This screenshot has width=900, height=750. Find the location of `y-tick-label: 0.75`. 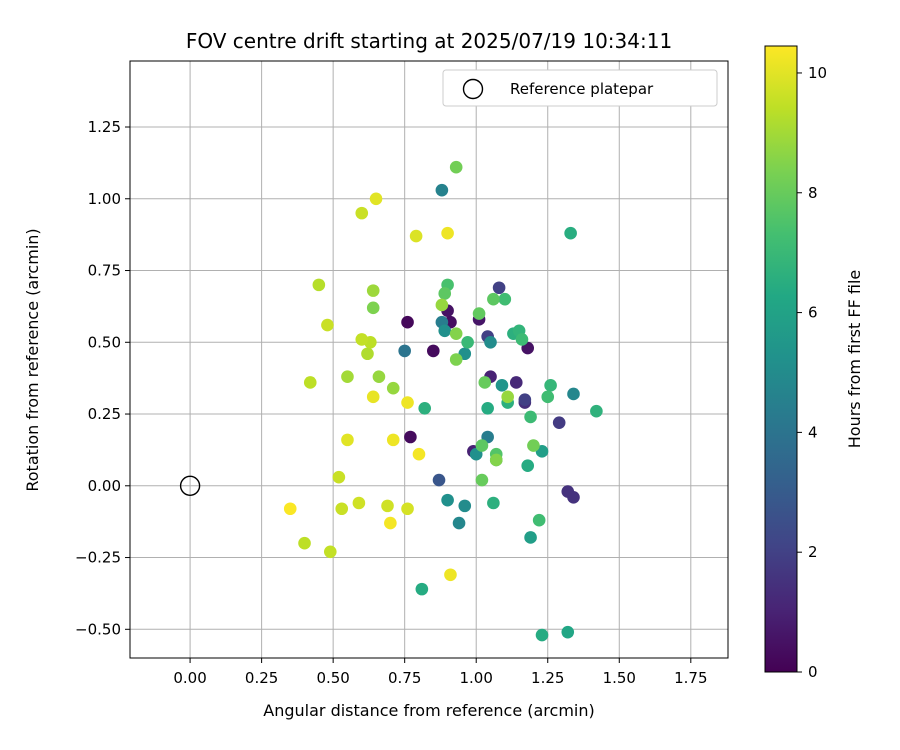

y-tick-label: 0.75 is located at coordinates (104, 271).